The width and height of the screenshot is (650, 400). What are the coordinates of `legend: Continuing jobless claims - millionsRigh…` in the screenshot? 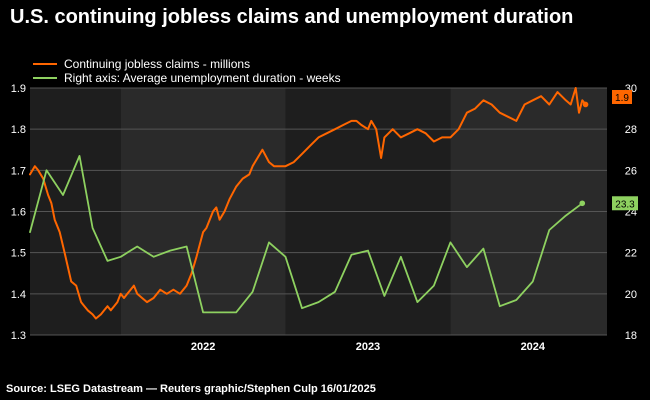 It's located at (187, 71).